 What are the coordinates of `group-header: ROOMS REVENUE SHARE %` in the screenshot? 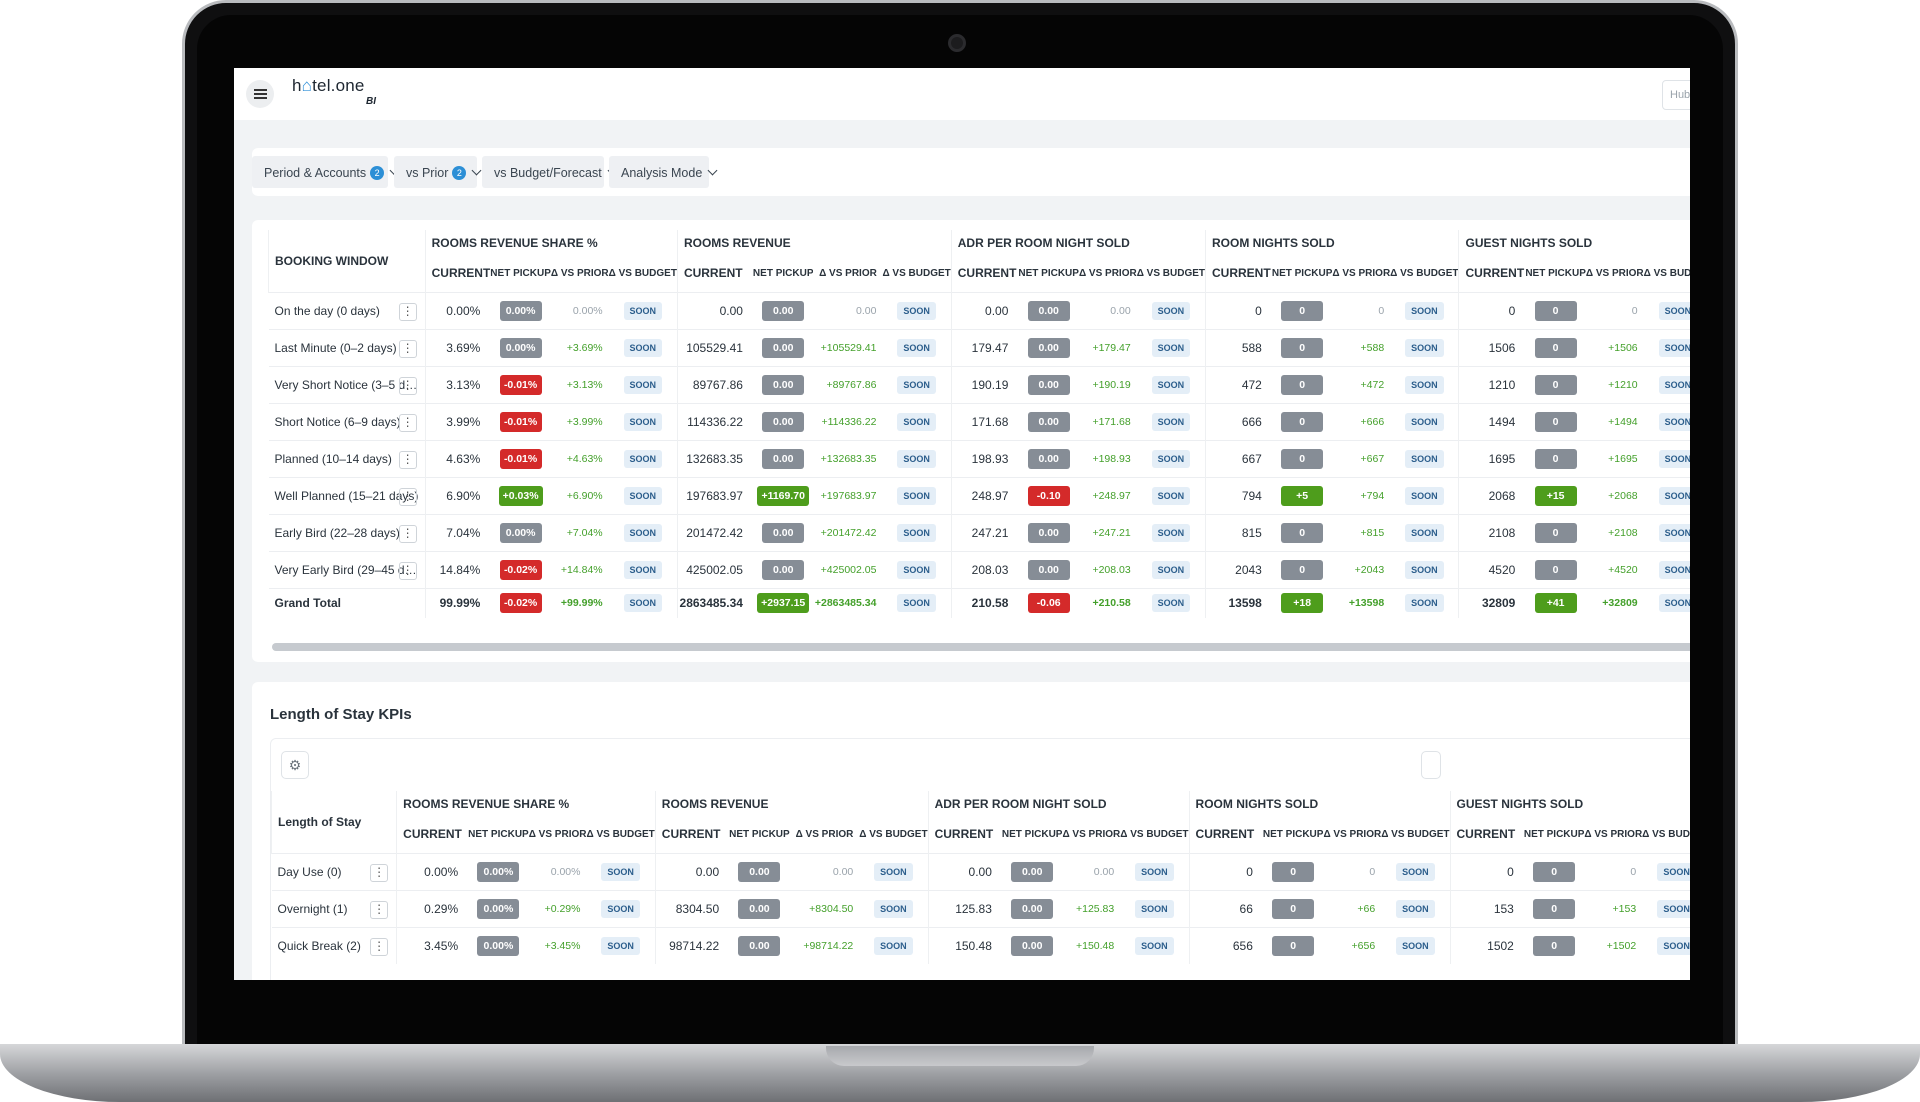 It's located at (551, 243).